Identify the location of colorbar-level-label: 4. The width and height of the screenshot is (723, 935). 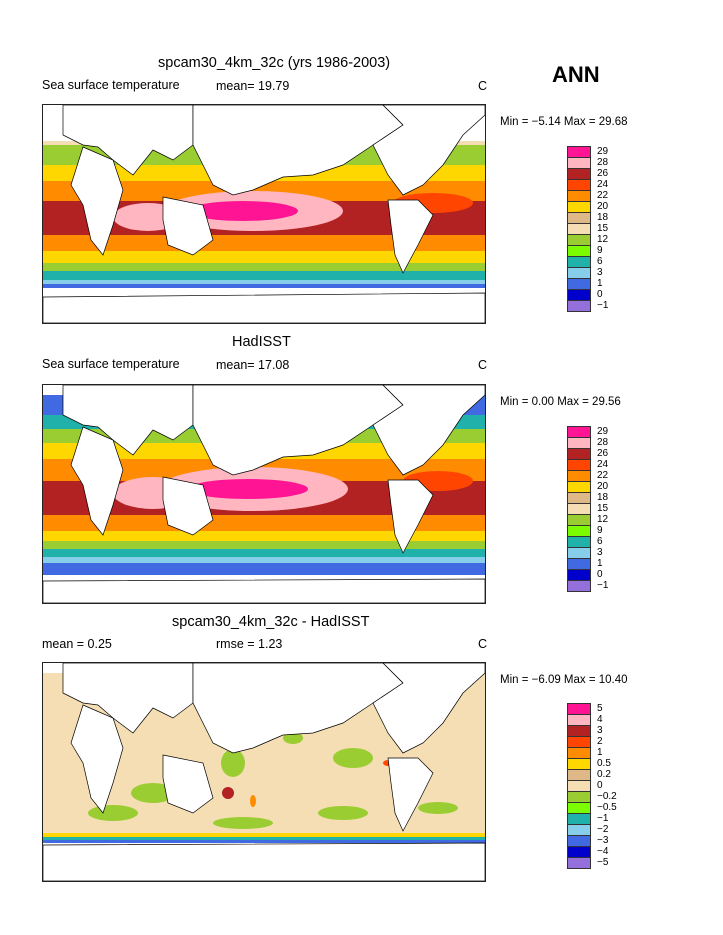
(600, 719).